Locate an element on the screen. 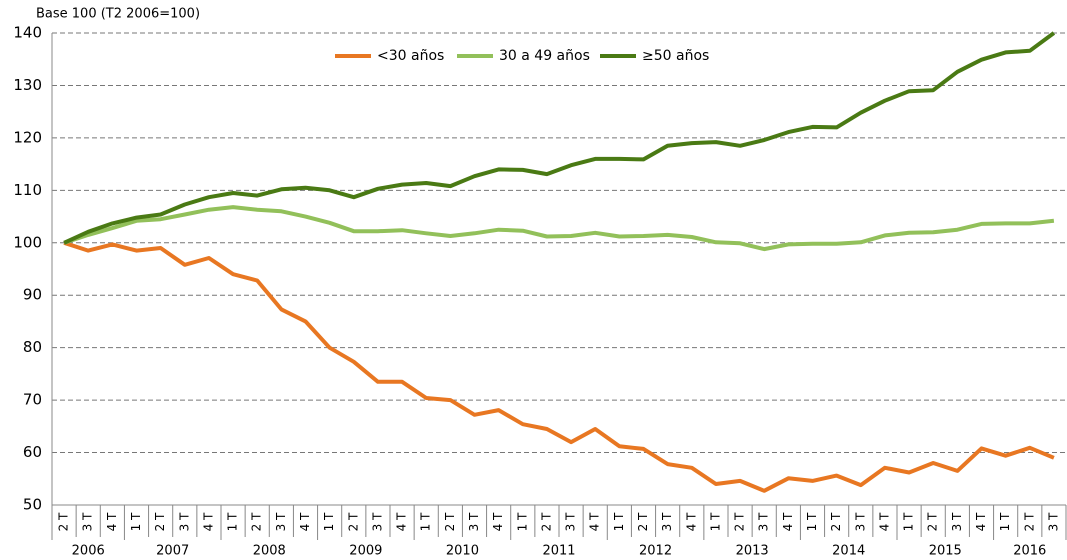 The width and height of the screenshot is (1067, 560). y-tick-label: 80 is located at coordinates (32, 347).